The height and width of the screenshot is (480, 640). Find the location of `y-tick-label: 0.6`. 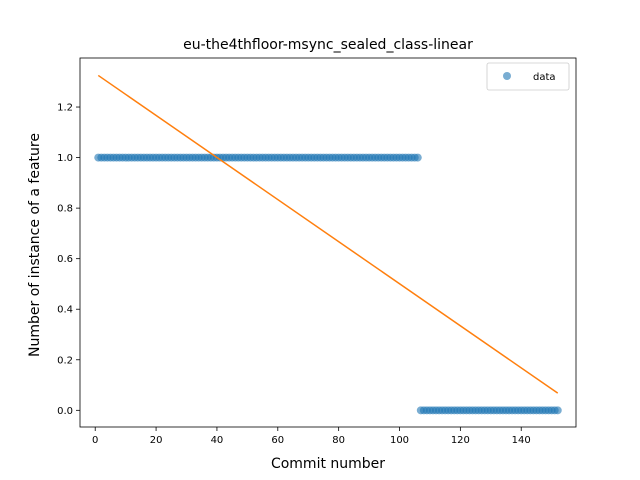

y-tick-label: 0.6 is located at coordinates (65, 259).